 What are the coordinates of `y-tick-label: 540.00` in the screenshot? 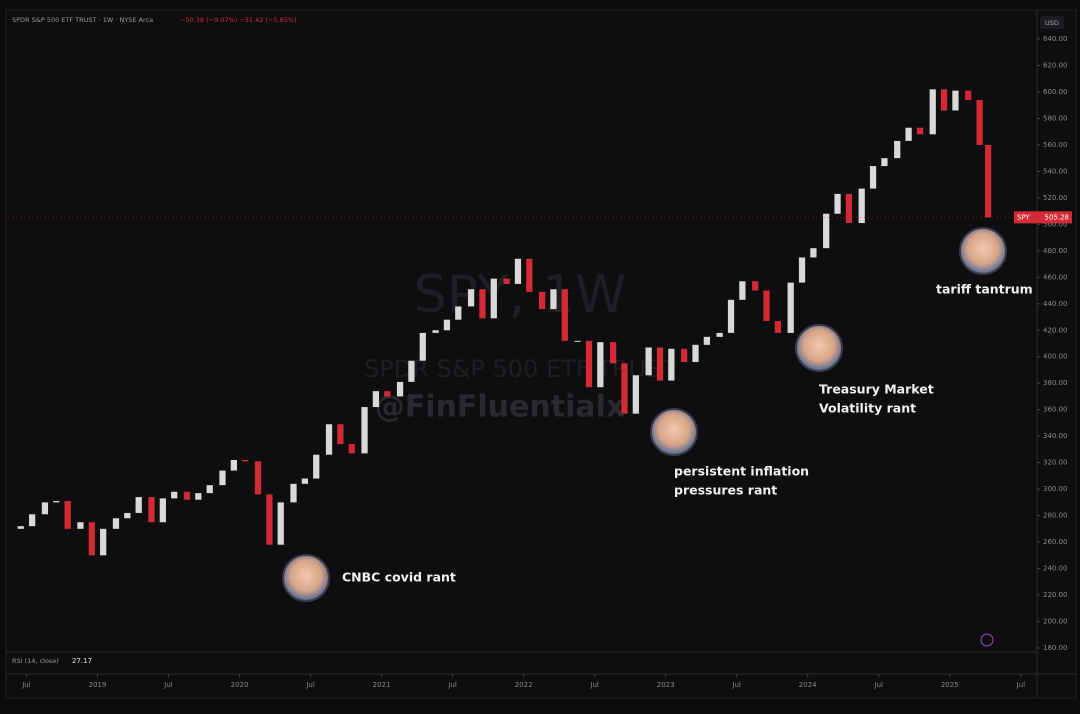 It's located at (1055, 171).